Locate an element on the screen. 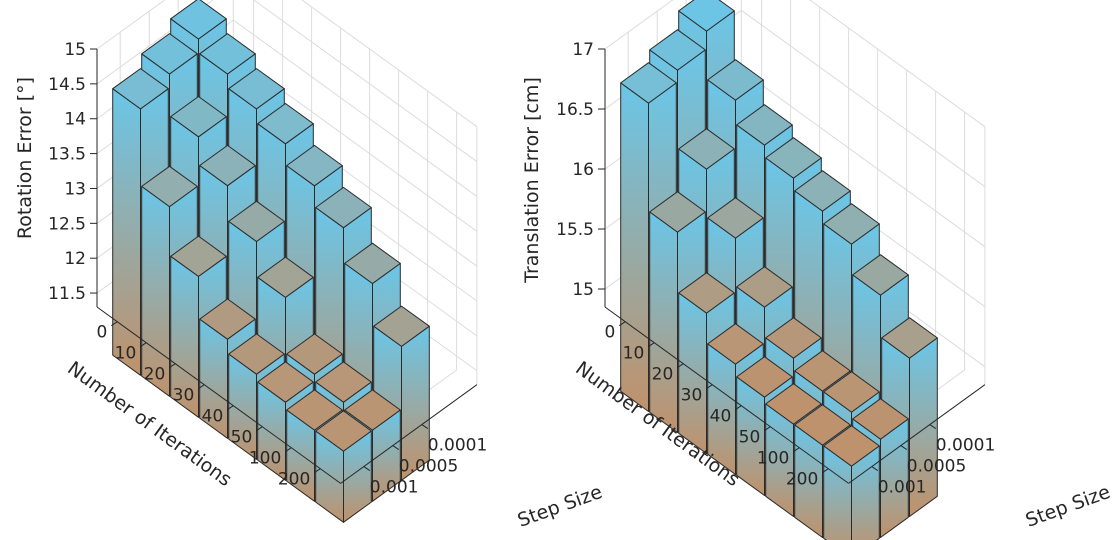 This screenshot has width=1120, height=540. z-tick-label: 16 is located at coordinates (583, 170).